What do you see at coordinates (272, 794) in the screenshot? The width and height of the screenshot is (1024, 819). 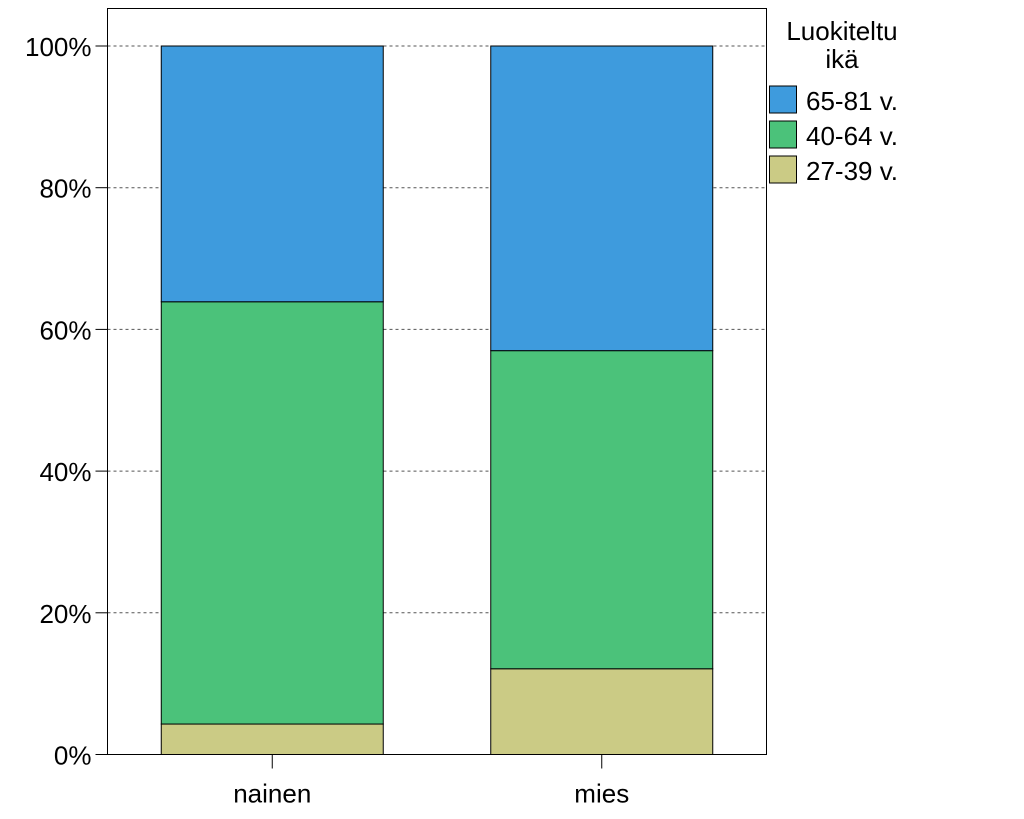 I see `x-tick-label: nainen` at bounding box center [272, 794].